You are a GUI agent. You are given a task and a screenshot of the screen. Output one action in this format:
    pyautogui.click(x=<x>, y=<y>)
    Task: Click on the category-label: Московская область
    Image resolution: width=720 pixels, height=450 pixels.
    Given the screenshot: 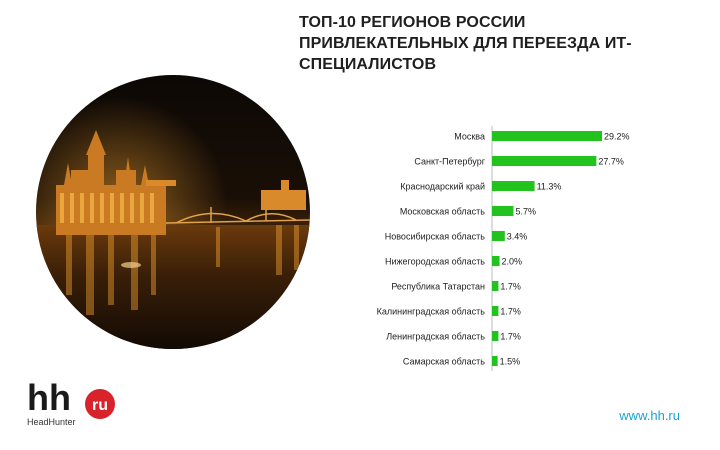 What is the action you would take?
    pyautogui.click(x=442, y=212)
    